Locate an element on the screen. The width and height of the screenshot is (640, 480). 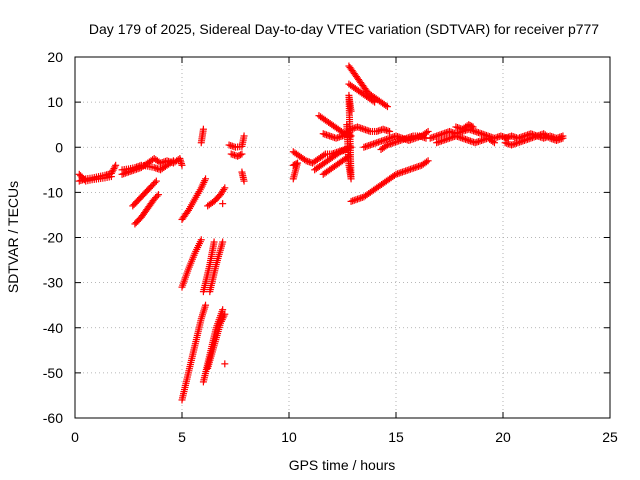
x-tick-label: 25 is located at coordinates (610, 437).